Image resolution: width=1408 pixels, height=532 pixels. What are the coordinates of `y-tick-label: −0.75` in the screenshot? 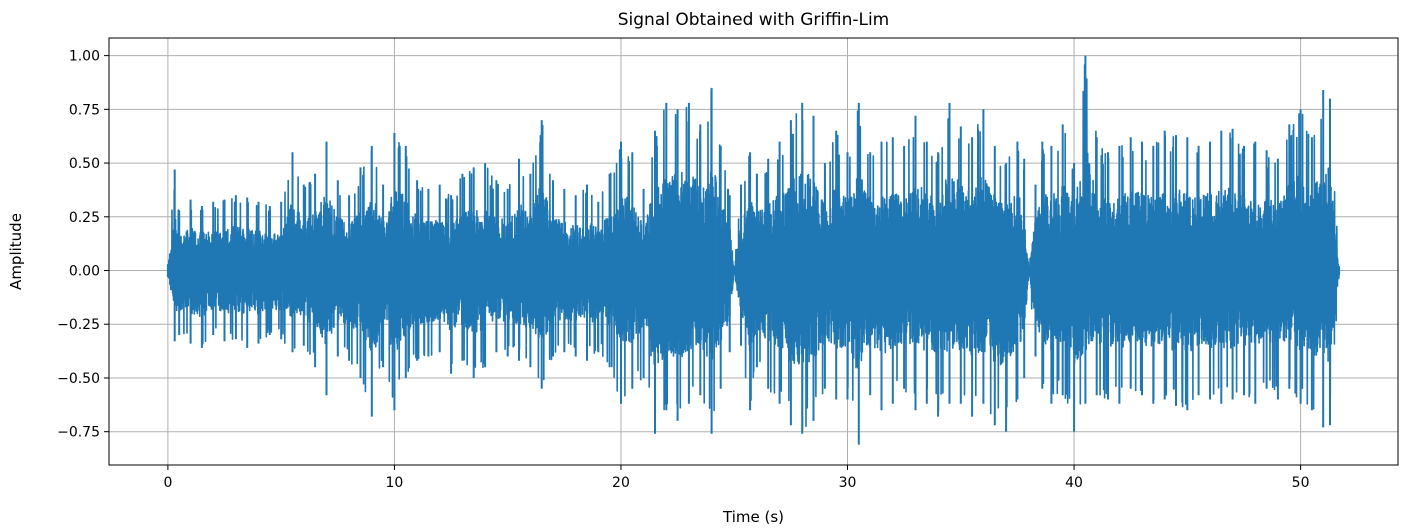 It's located at (78, 433).